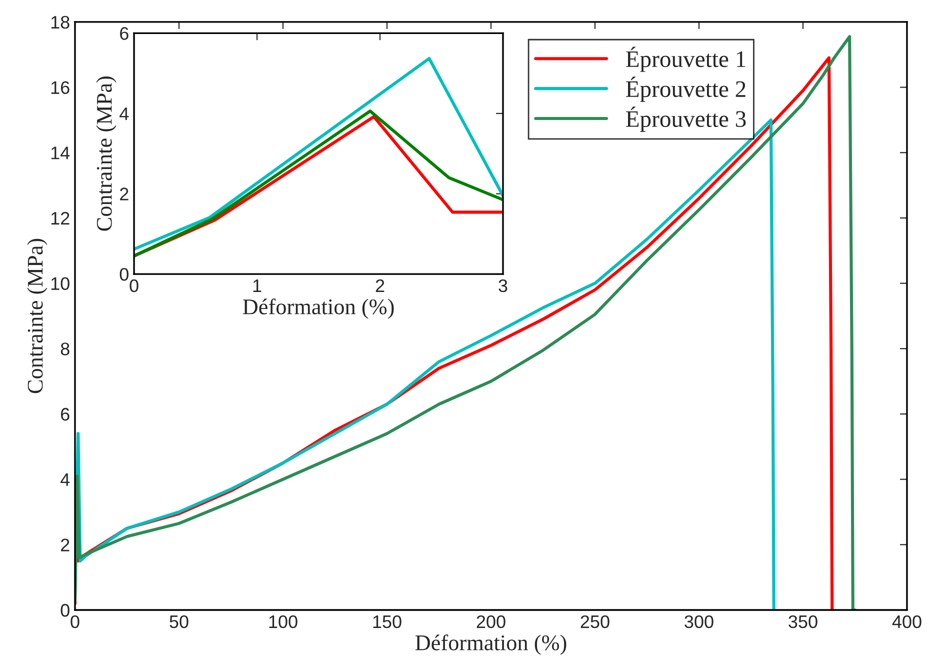 Image resolution: width=927 pixels, height=669 pixels. I want to click on legend-label: Éprouvette 2, so click(686, 89).